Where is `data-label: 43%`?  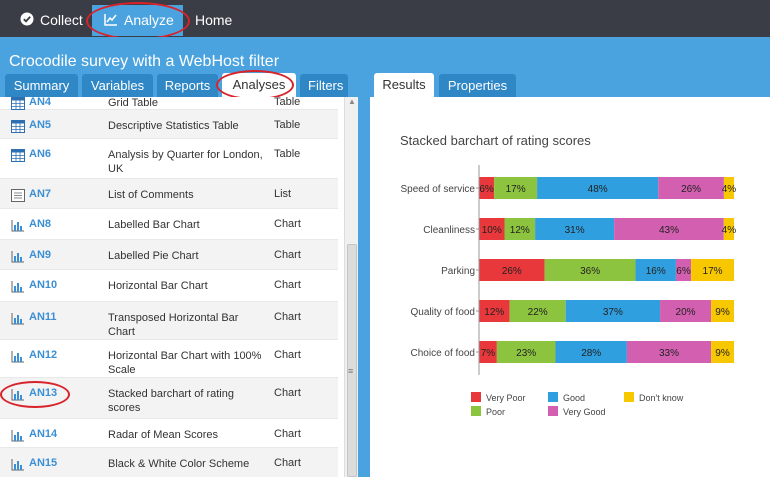 data-label: 43% is located at coordinates (669, 230).